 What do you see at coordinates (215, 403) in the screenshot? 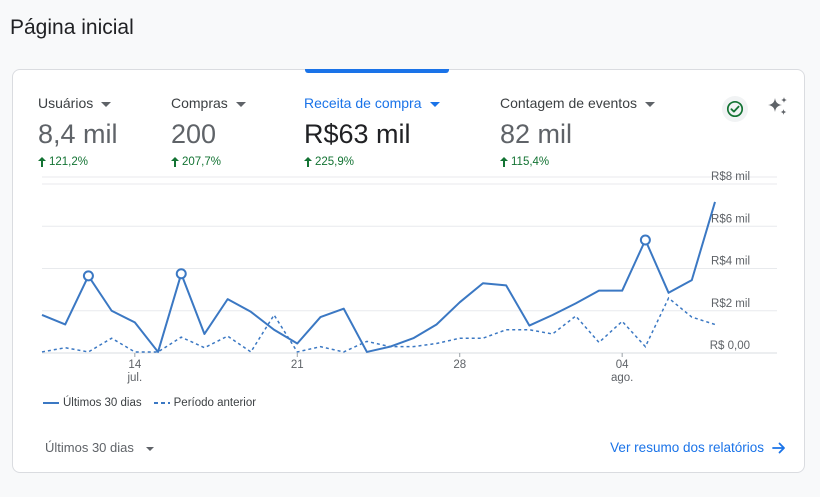
I see `legend-label: Período anterior` at bounding box center [215, 403].